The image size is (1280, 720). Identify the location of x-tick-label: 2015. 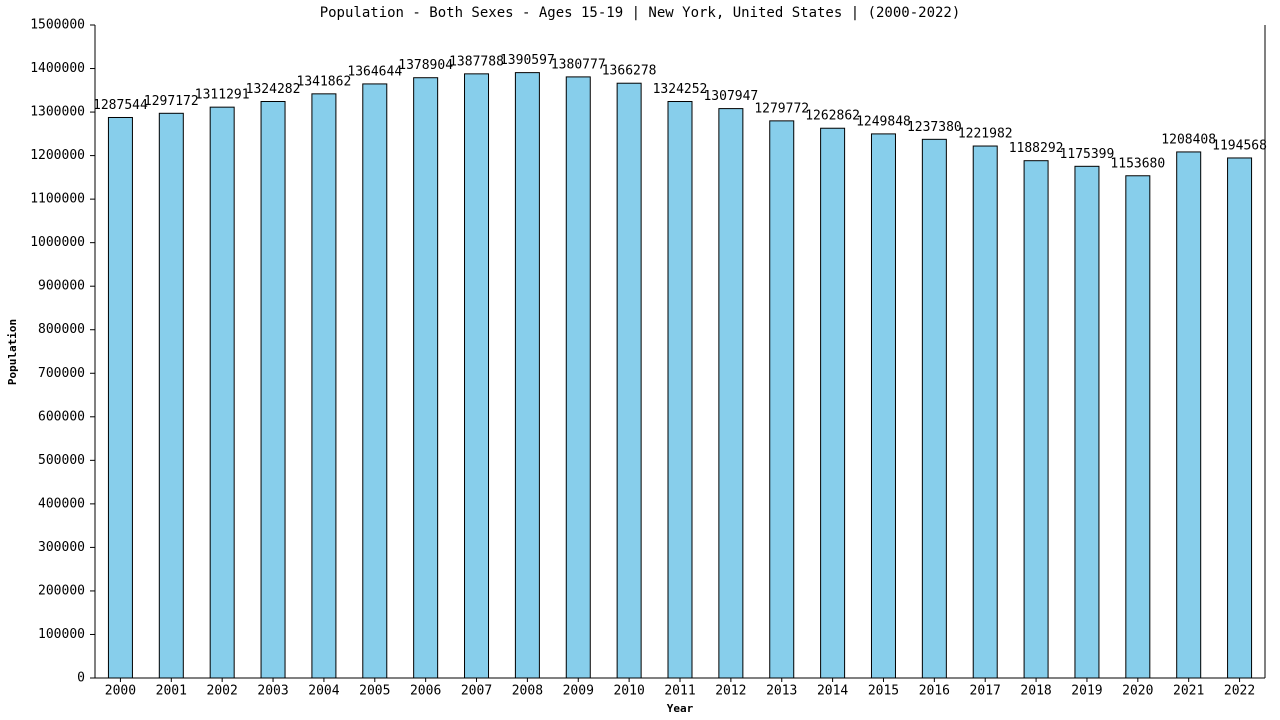
(883, 691).